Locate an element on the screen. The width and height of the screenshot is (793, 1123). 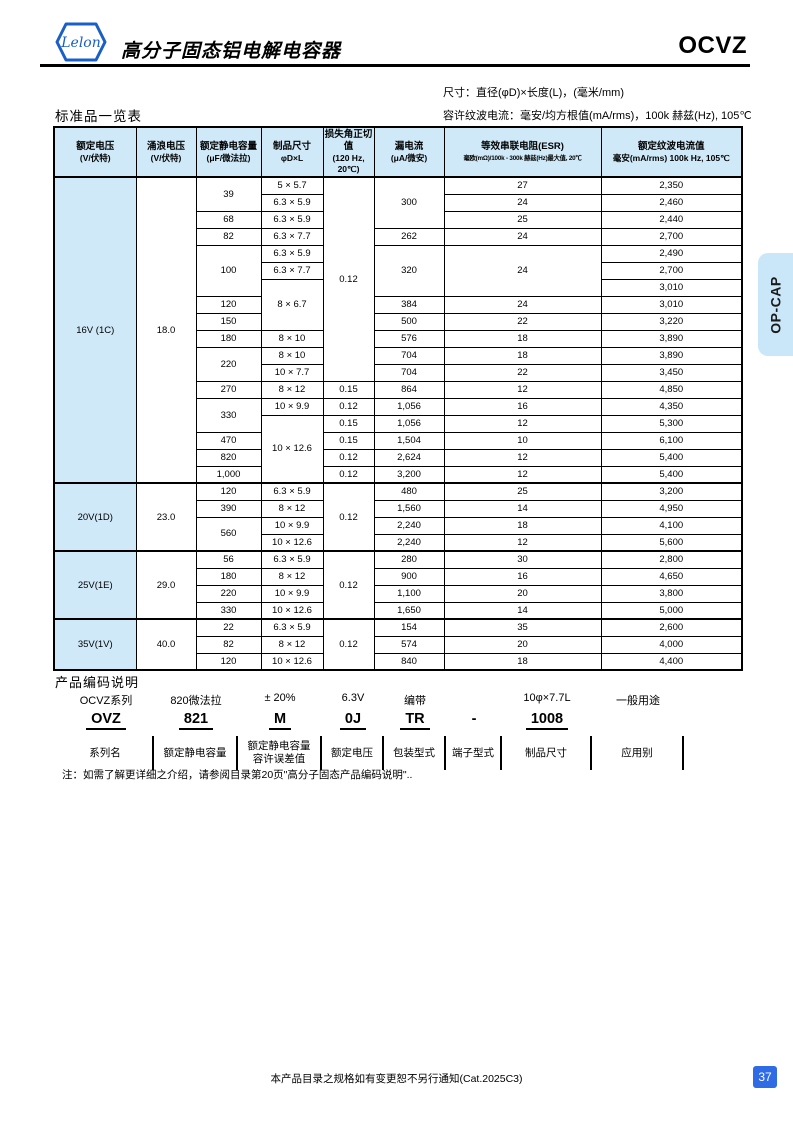
spec-table-row: 180 8 × 10 576 18 3,890 is located at coordinates (398, 338).